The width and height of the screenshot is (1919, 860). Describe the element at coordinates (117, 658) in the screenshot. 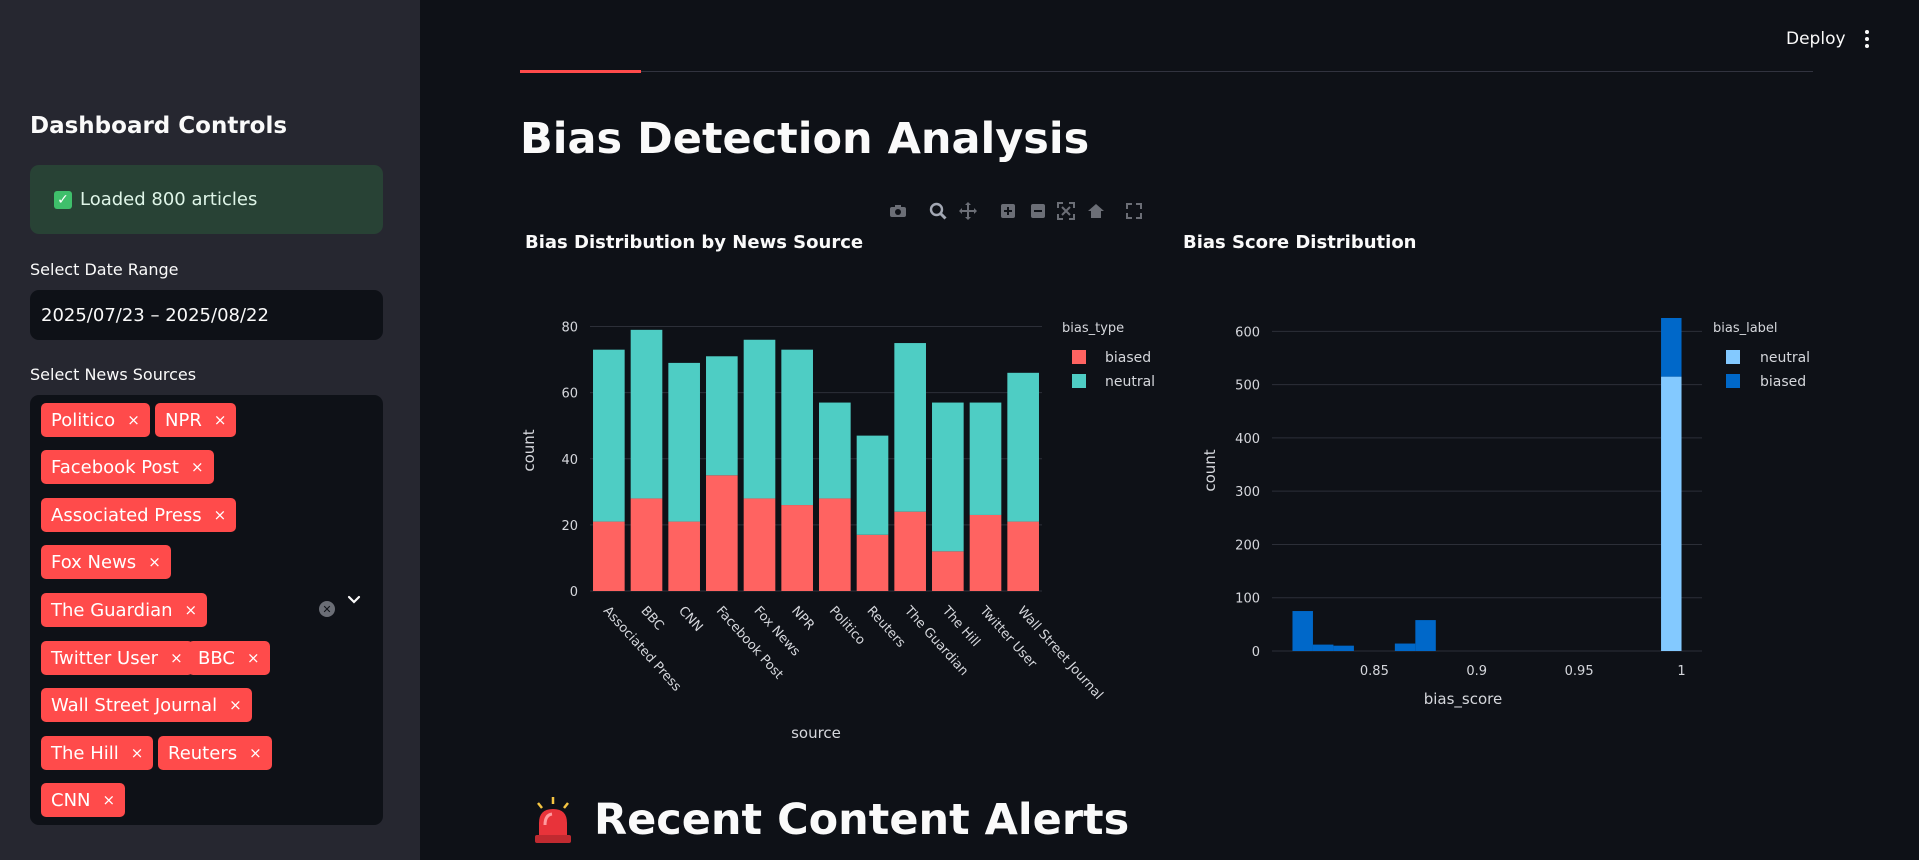

I see `source-chip: Twitter User ×` at that location.